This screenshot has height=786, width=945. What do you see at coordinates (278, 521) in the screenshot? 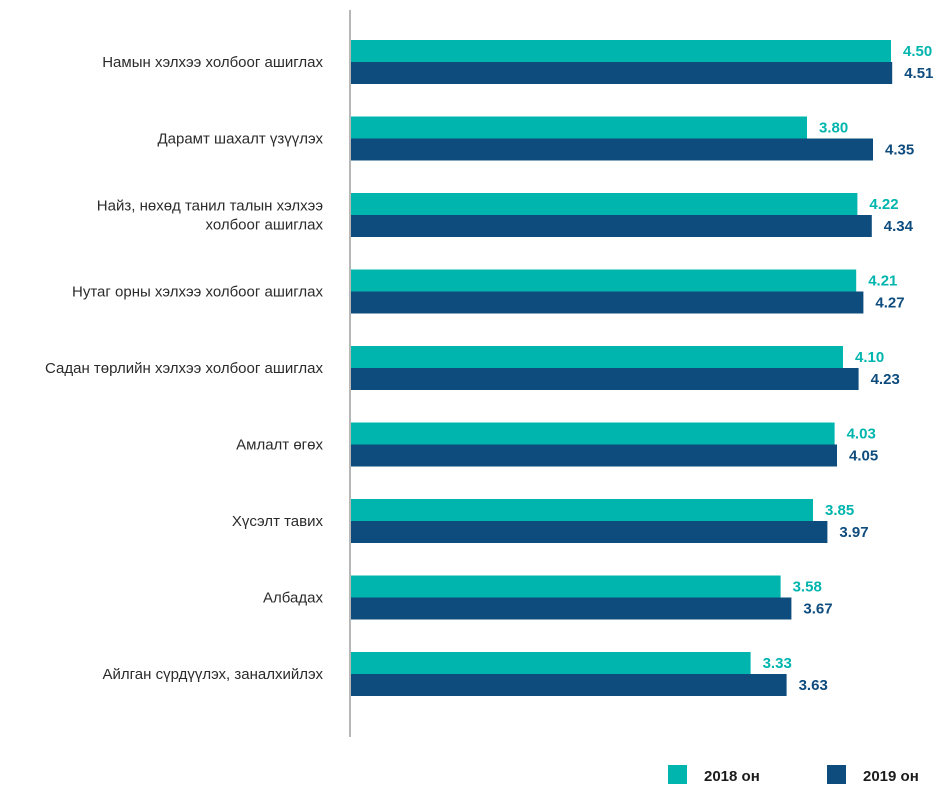
I see `category-label: Хүсэлт тавих` at bounding box center [278, 521].